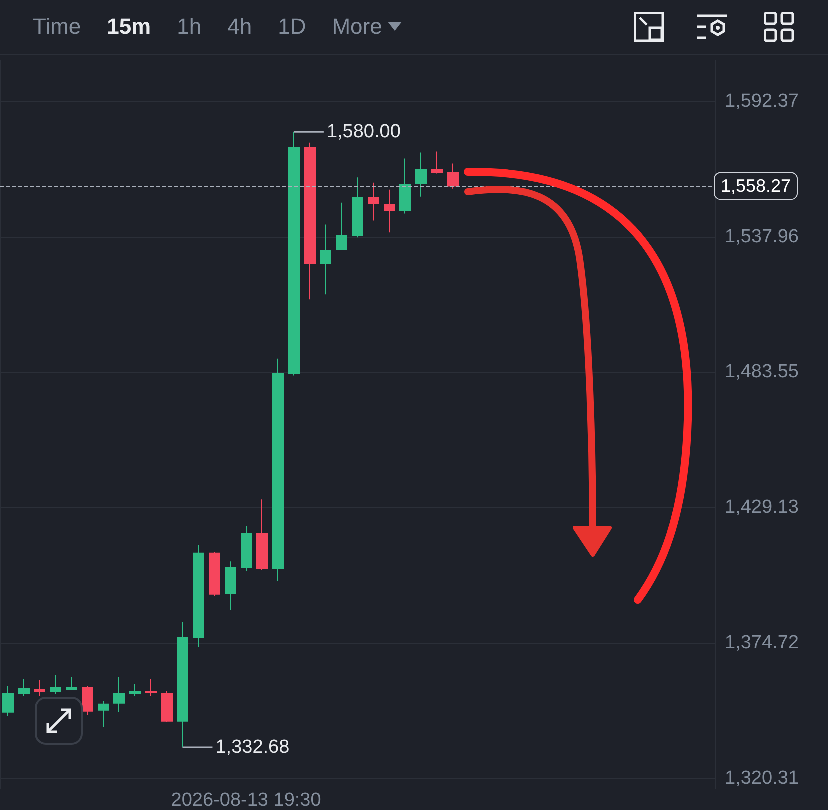 This screenshot has height=810, width=828. Describe the element at coordinates (762, 778) in the screenshot. I see `y-tick-label: 1,320.31` at that location.